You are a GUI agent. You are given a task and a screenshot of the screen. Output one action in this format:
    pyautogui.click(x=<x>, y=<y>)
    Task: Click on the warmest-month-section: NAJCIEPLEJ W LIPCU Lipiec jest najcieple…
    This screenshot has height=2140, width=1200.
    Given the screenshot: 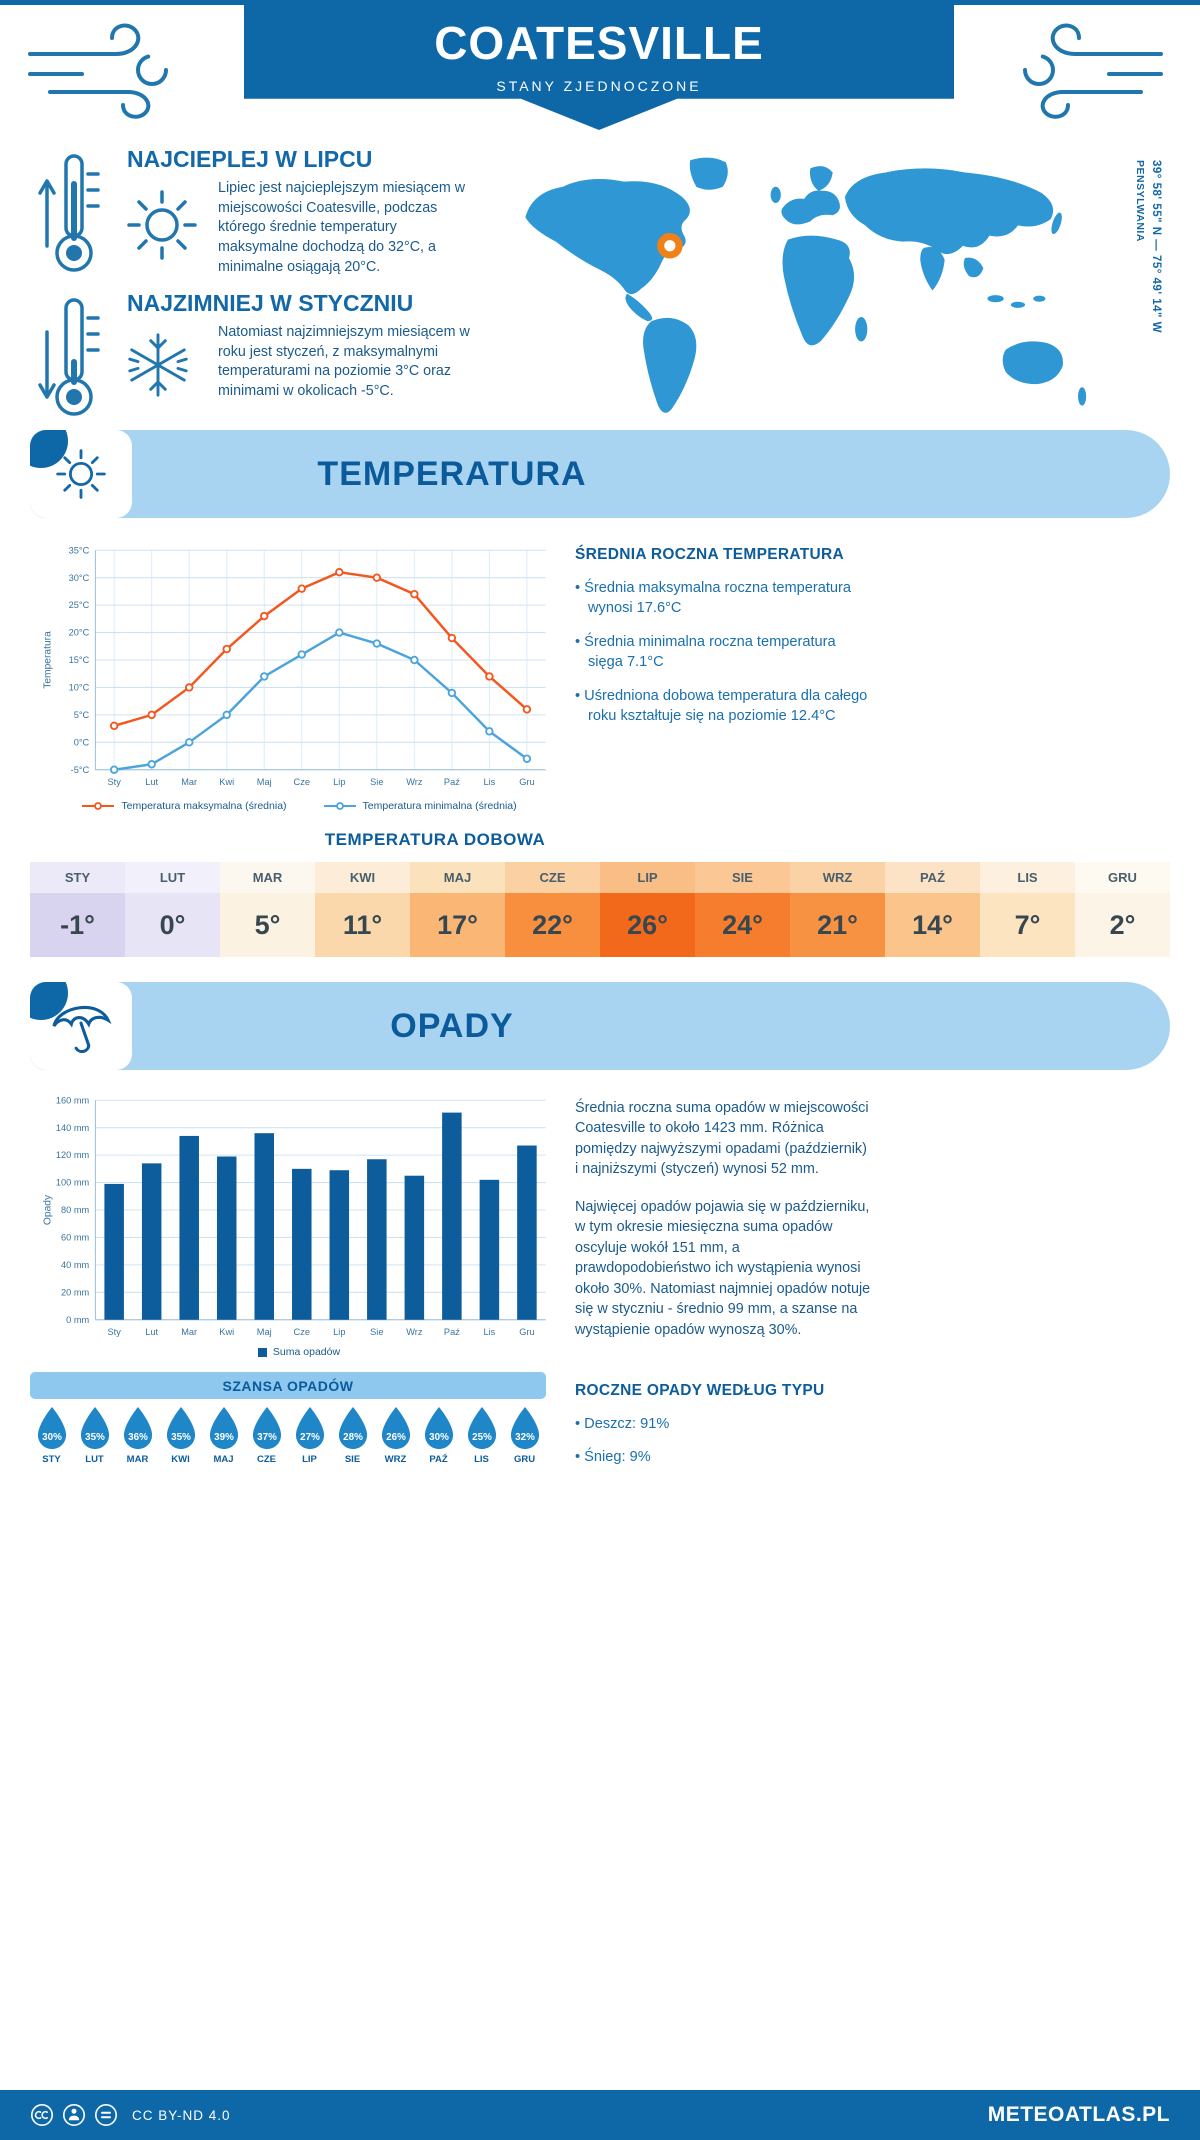 What is the action you would take?
    pyautogui.click(x=260, y=217)
    